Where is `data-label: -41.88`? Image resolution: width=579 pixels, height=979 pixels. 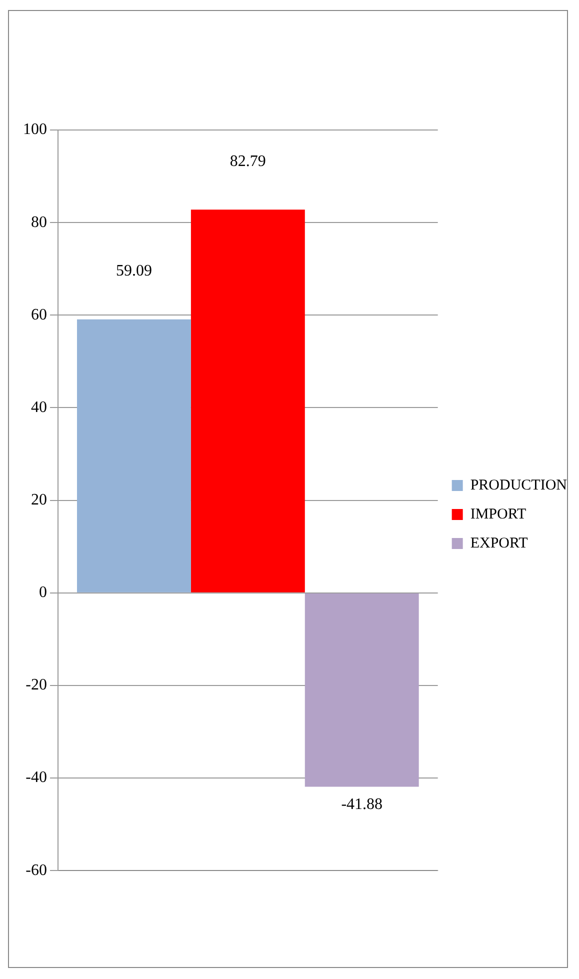
data-label: -41.88 is located at coordinates (362, 804).